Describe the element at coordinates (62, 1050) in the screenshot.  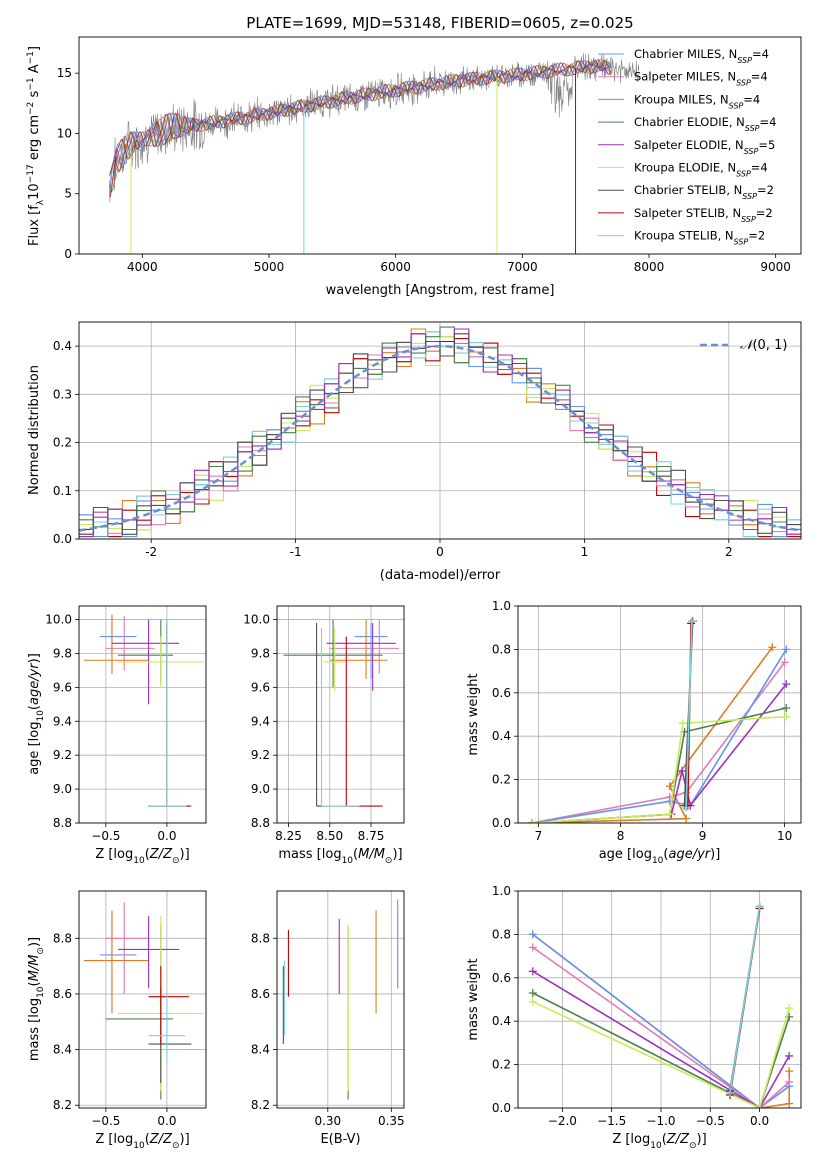
I see `y-tick-label: 8.4` at that location.